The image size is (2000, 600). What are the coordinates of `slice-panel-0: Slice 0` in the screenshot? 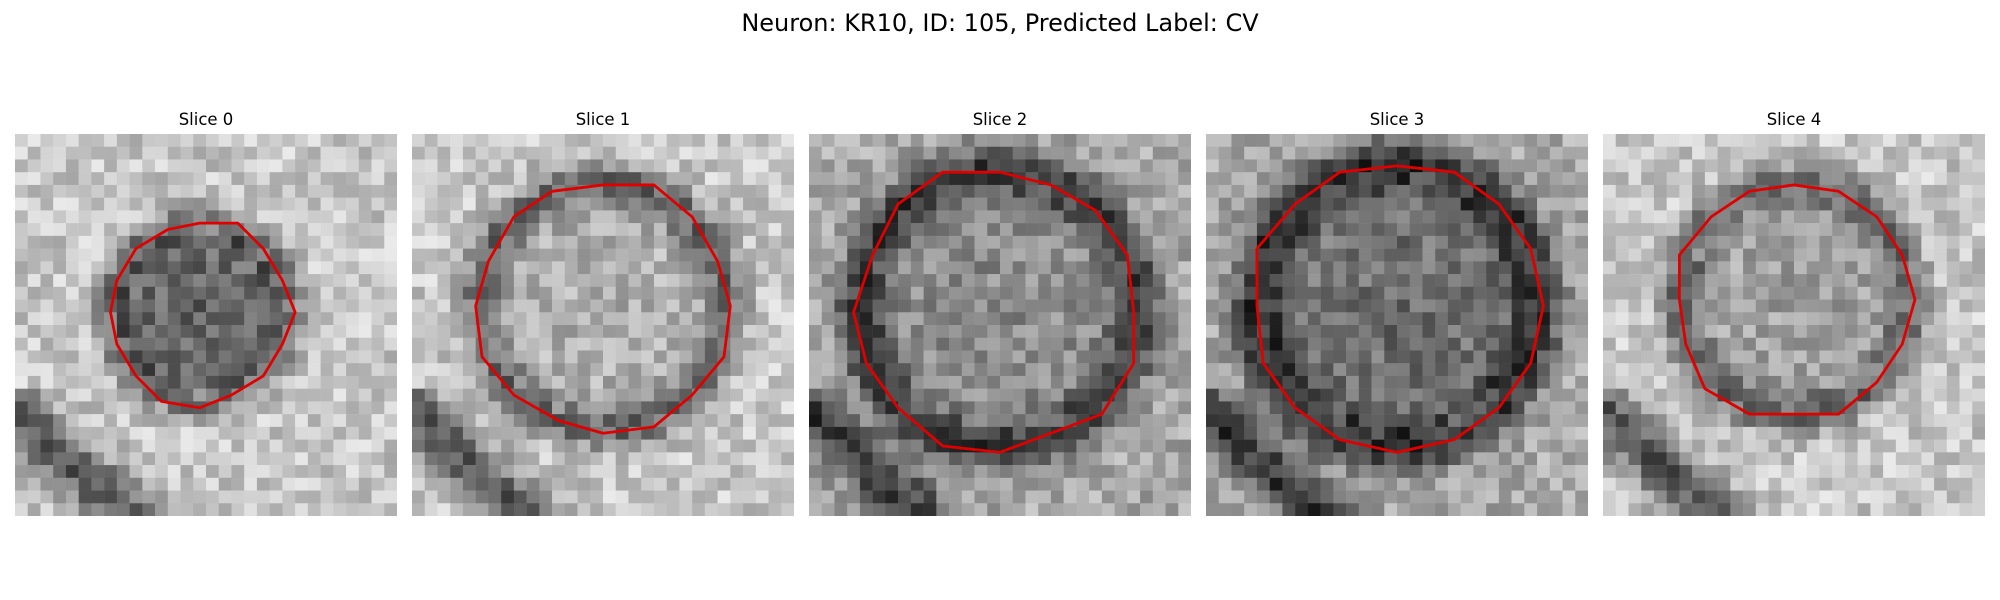 It's located at (206, 312).